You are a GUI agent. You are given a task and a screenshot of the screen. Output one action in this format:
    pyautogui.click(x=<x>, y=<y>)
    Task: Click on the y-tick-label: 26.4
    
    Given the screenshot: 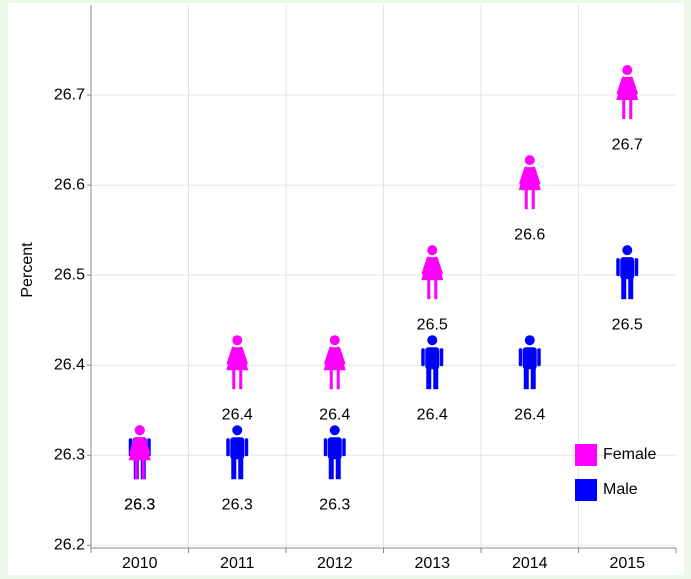 What is the action you would take?
    pyautogui.click(x=69, y=364)
    